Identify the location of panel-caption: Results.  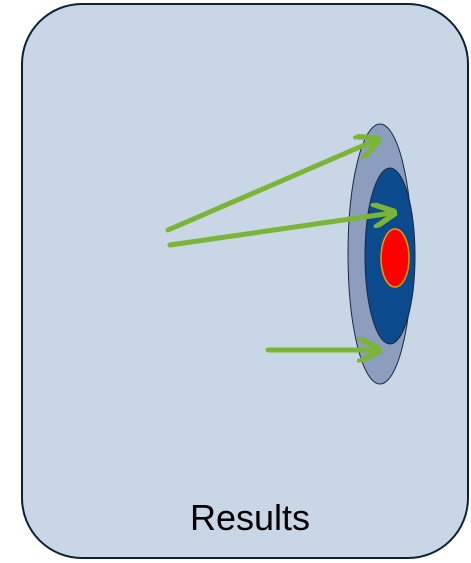
(250, 517).